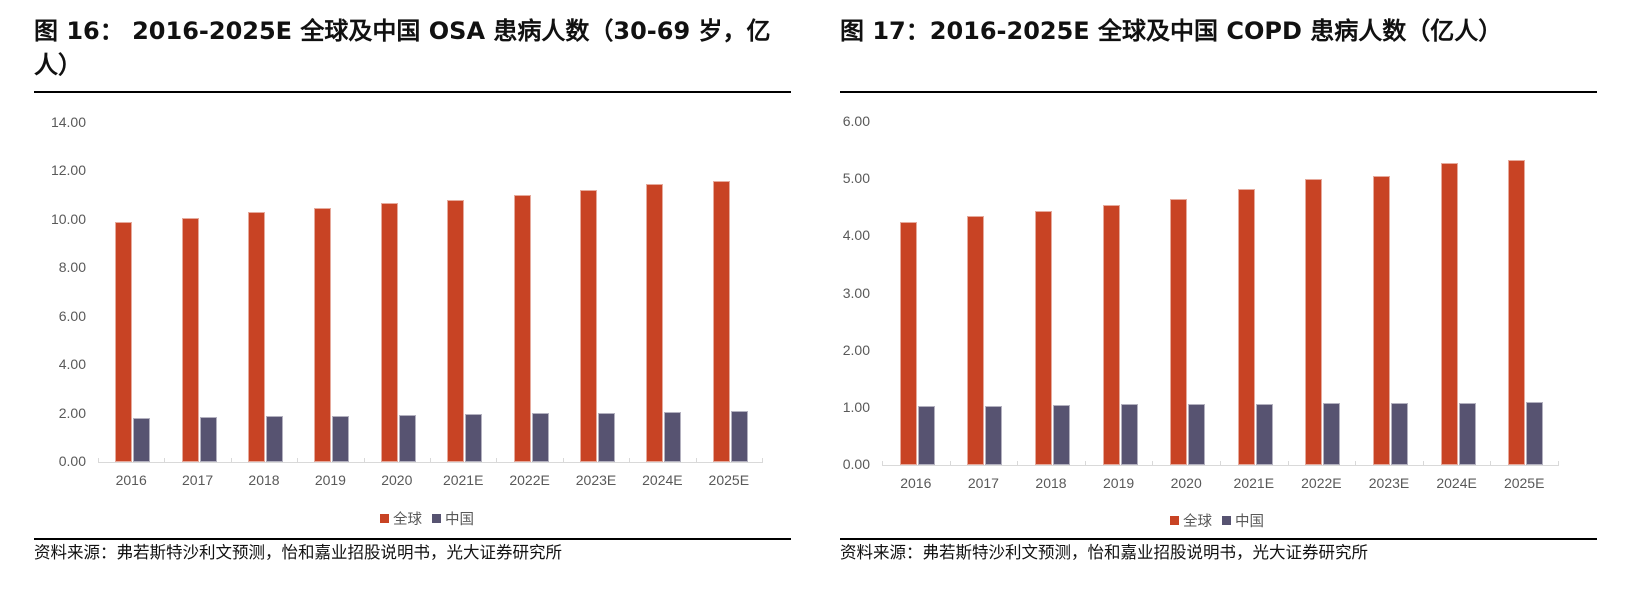 The width and height of the screenshot is (1626, 600). What do you see at coordinates (1171, 31) in the screenshot?
I see `figure-title: 图 17：2016-2025E 全球及中国 COPD 患病人数（亿人）` at bounding box center [1171, 31].